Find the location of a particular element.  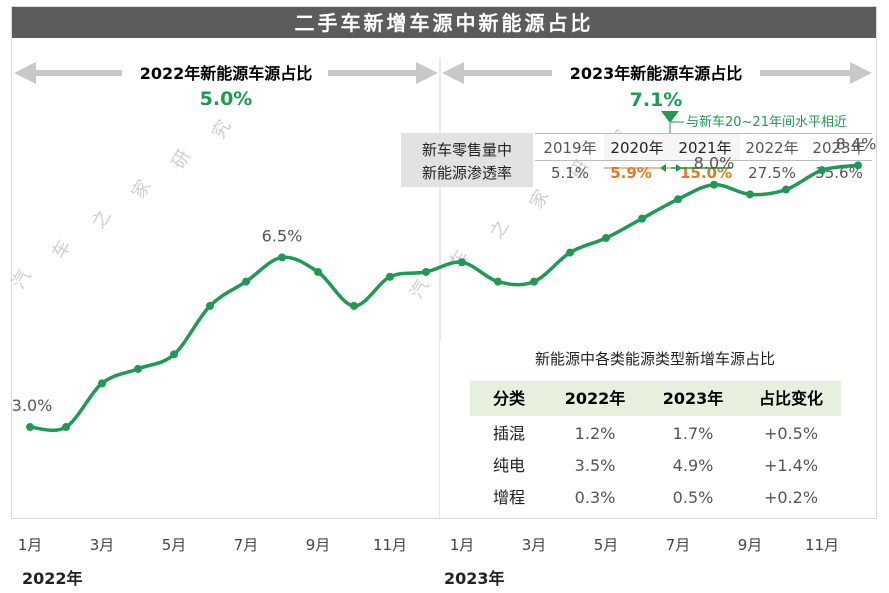

data-label: 8.0% is located at coordinates (714, 163).